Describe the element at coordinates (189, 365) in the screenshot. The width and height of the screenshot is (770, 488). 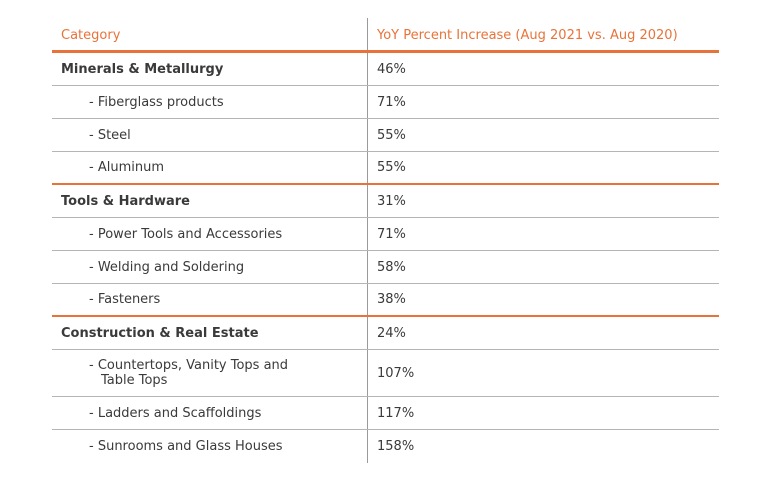
I see `row-category-line1: - Countertops, Vanity Tops and` at that location.